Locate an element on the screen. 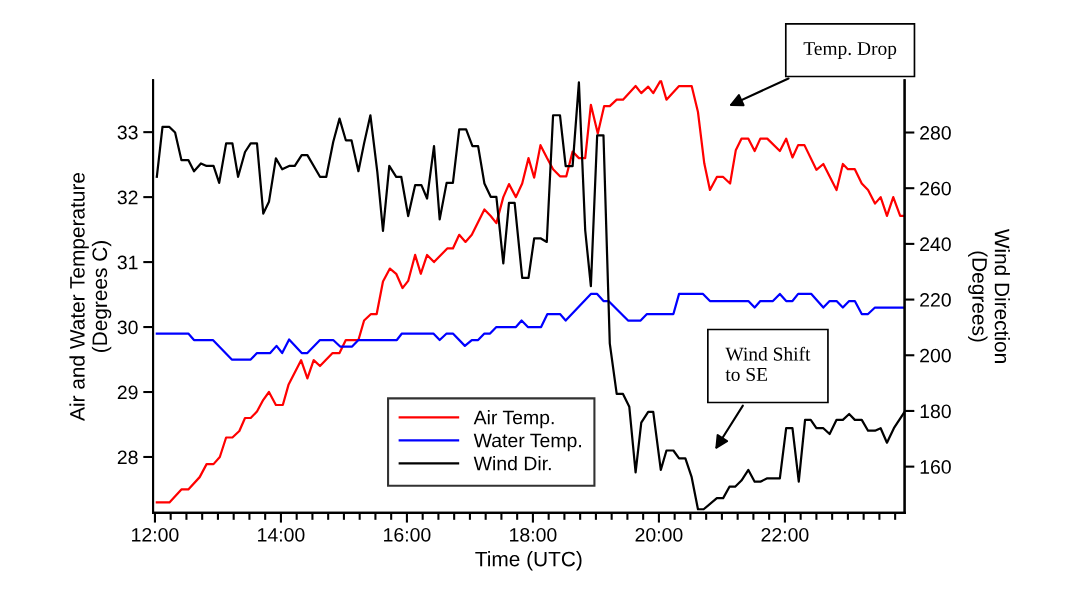  y-tick-label: 32 is located at coordinates (127, 197).